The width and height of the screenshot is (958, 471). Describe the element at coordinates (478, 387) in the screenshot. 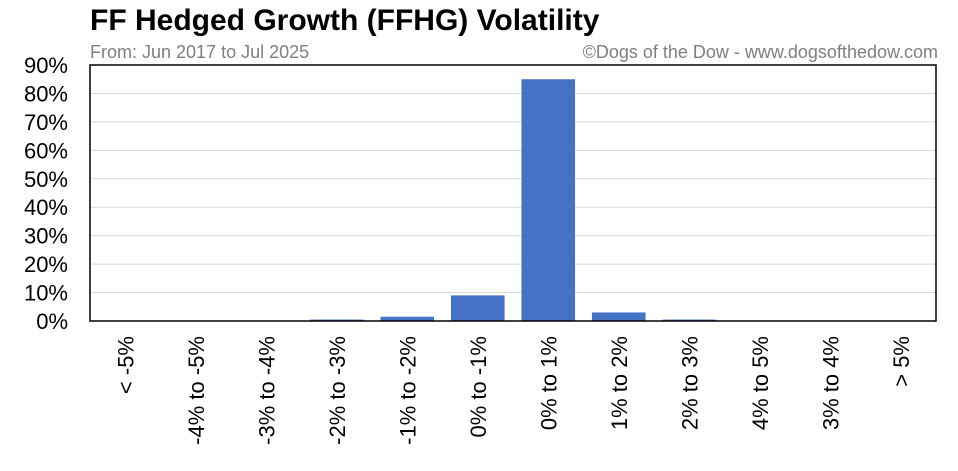

I see `x-tick-label: 0% to -1%` at that location.